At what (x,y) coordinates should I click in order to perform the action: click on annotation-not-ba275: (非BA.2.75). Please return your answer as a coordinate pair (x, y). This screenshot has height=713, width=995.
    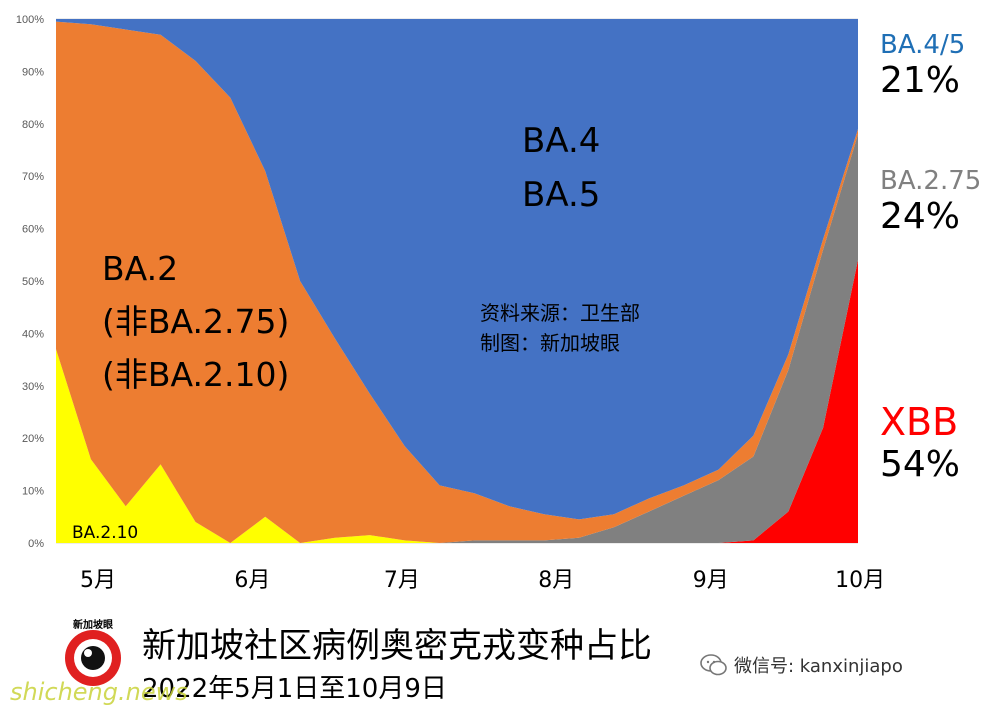
    Looking at the image, I should click on (195, 321).